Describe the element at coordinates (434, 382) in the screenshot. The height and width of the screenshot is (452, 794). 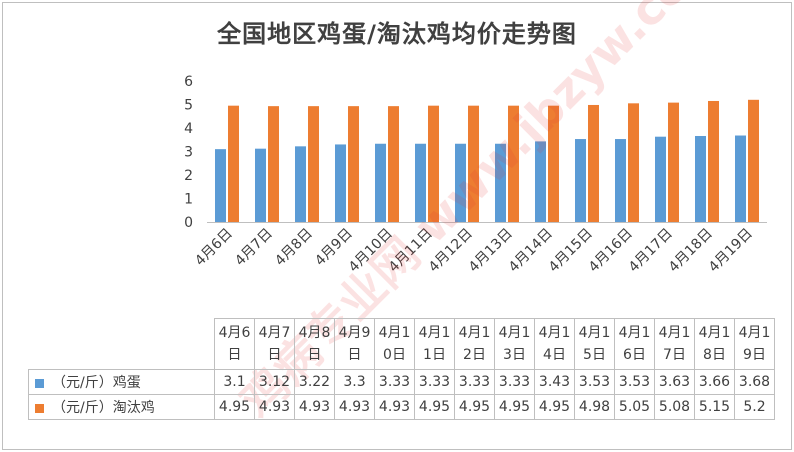
I see `table-cell-s0-5: 3.33` at that location.